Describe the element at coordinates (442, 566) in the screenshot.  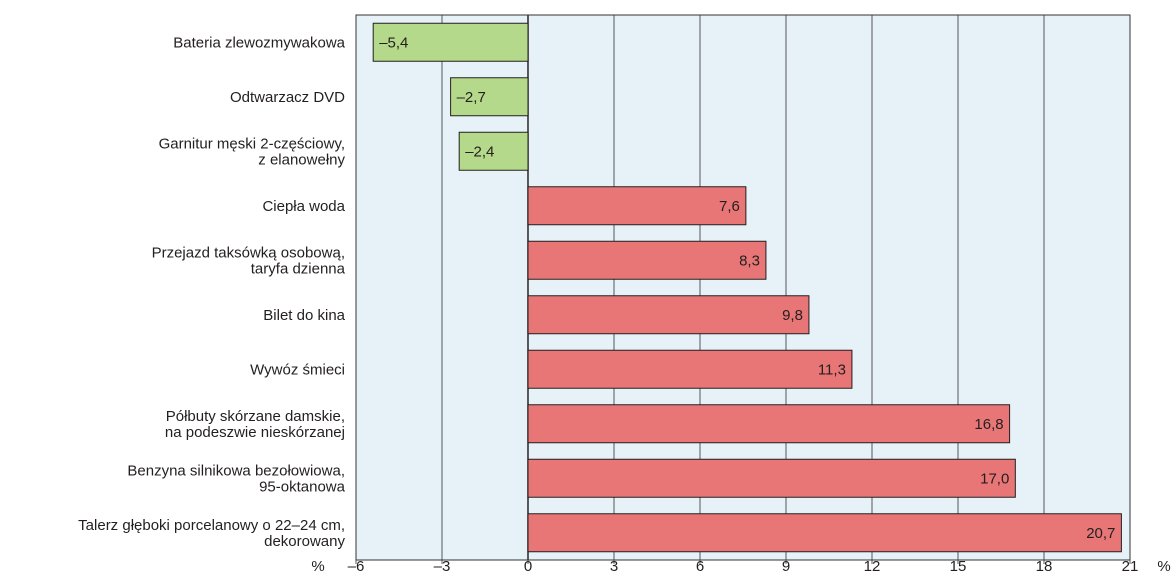
I see `x-tick-label: –3` at that location.